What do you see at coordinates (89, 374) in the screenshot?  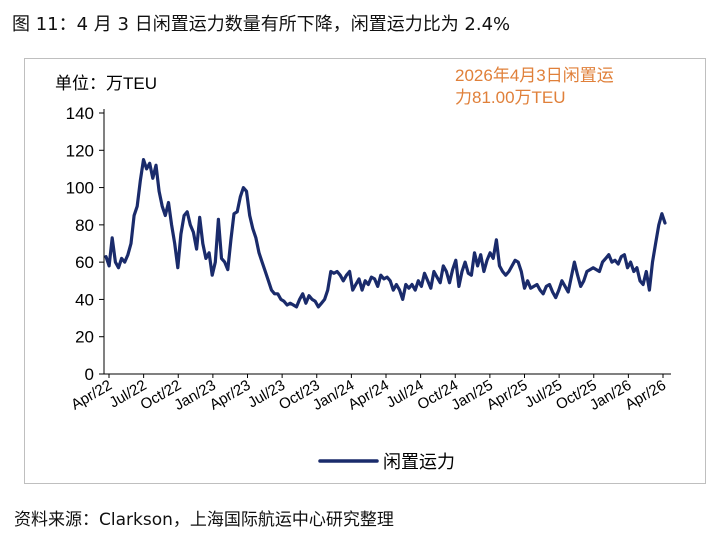 I see `y-tick-label: 0` at bounding box center [89, 374].